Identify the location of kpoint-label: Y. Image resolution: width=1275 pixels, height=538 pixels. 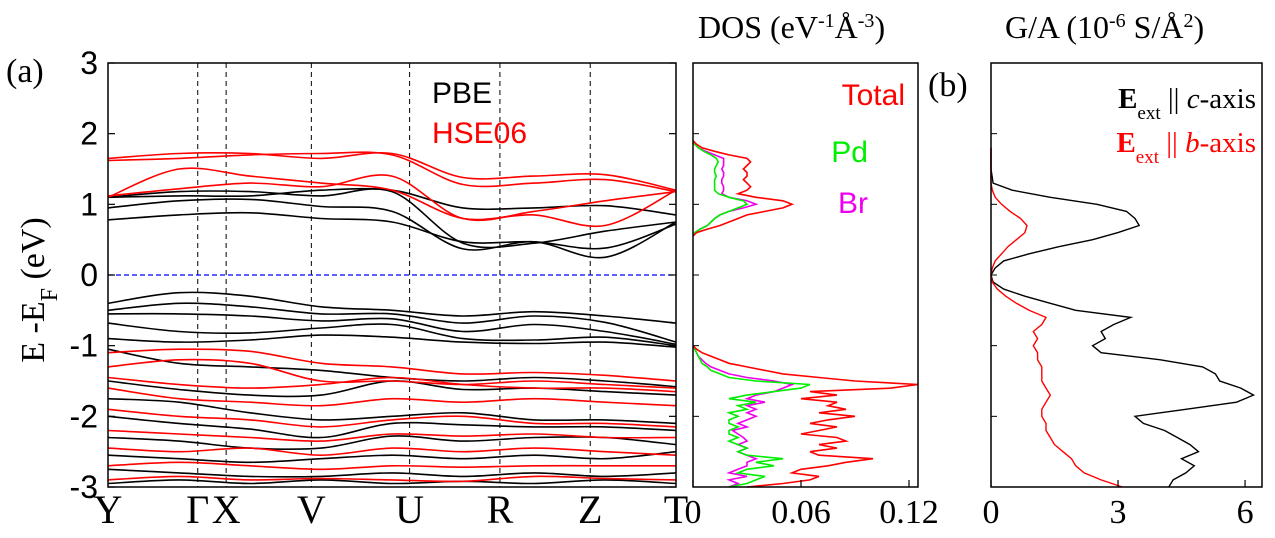
(108, 509).